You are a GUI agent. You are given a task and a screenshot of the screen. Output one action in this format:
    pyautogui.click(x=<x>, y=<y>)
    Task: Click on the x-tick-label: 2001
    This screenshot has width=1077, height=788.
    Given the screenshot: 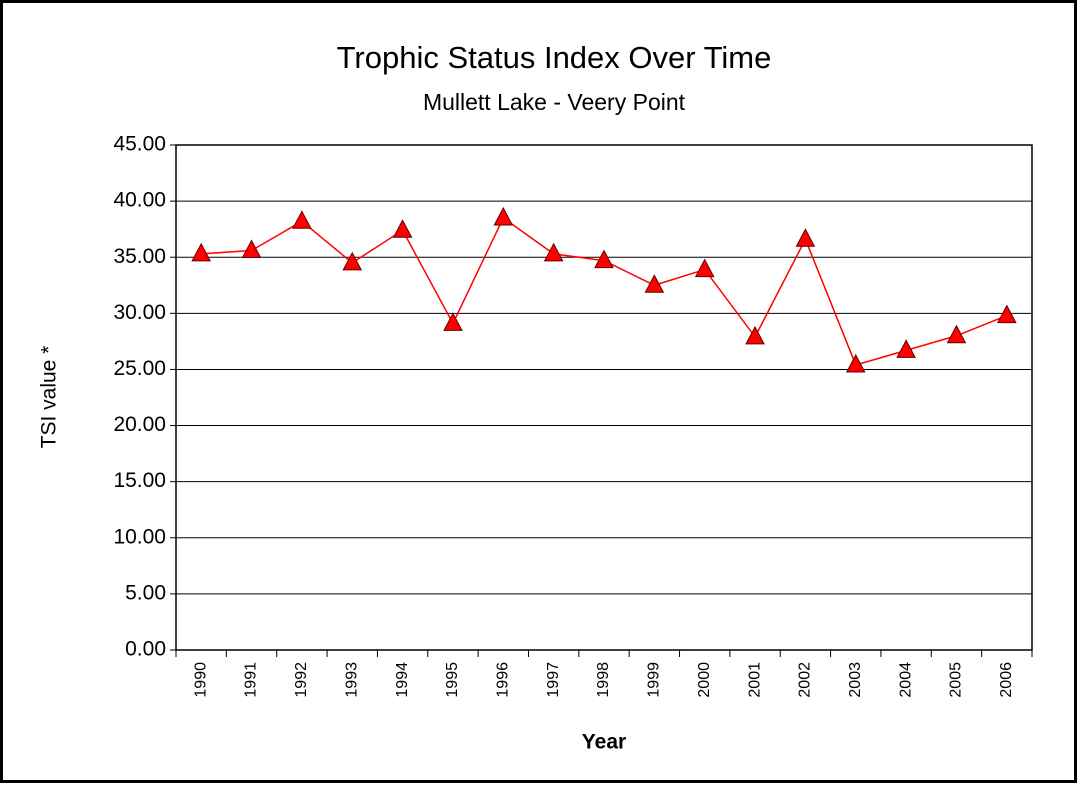 What is the action you would take?
    pyautogui.click(x=754, y=680)
    